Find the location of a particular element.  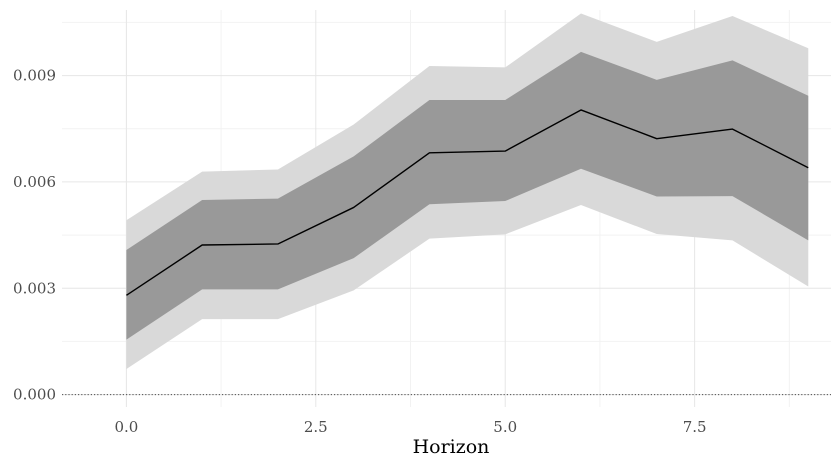

x-axis-tick-labels: 0.0 2.5 5.0 7.5 is located at coordinates (410, 427).